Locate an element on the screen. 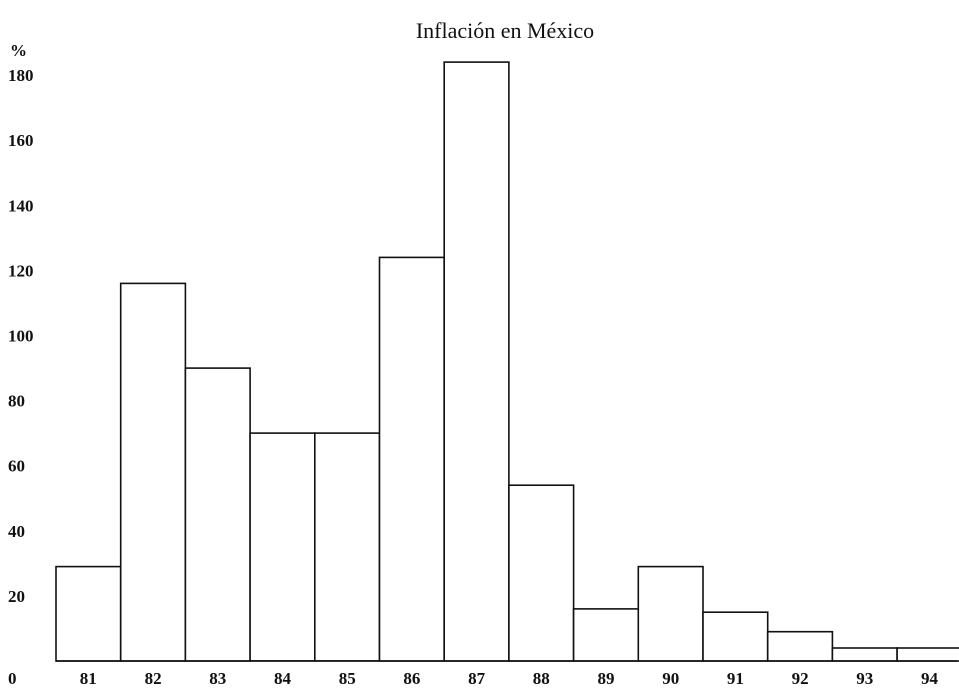 The width and height of the screenshot is (959, 689). x-tick-label-85: 85 is located at coordinates (347, 678).